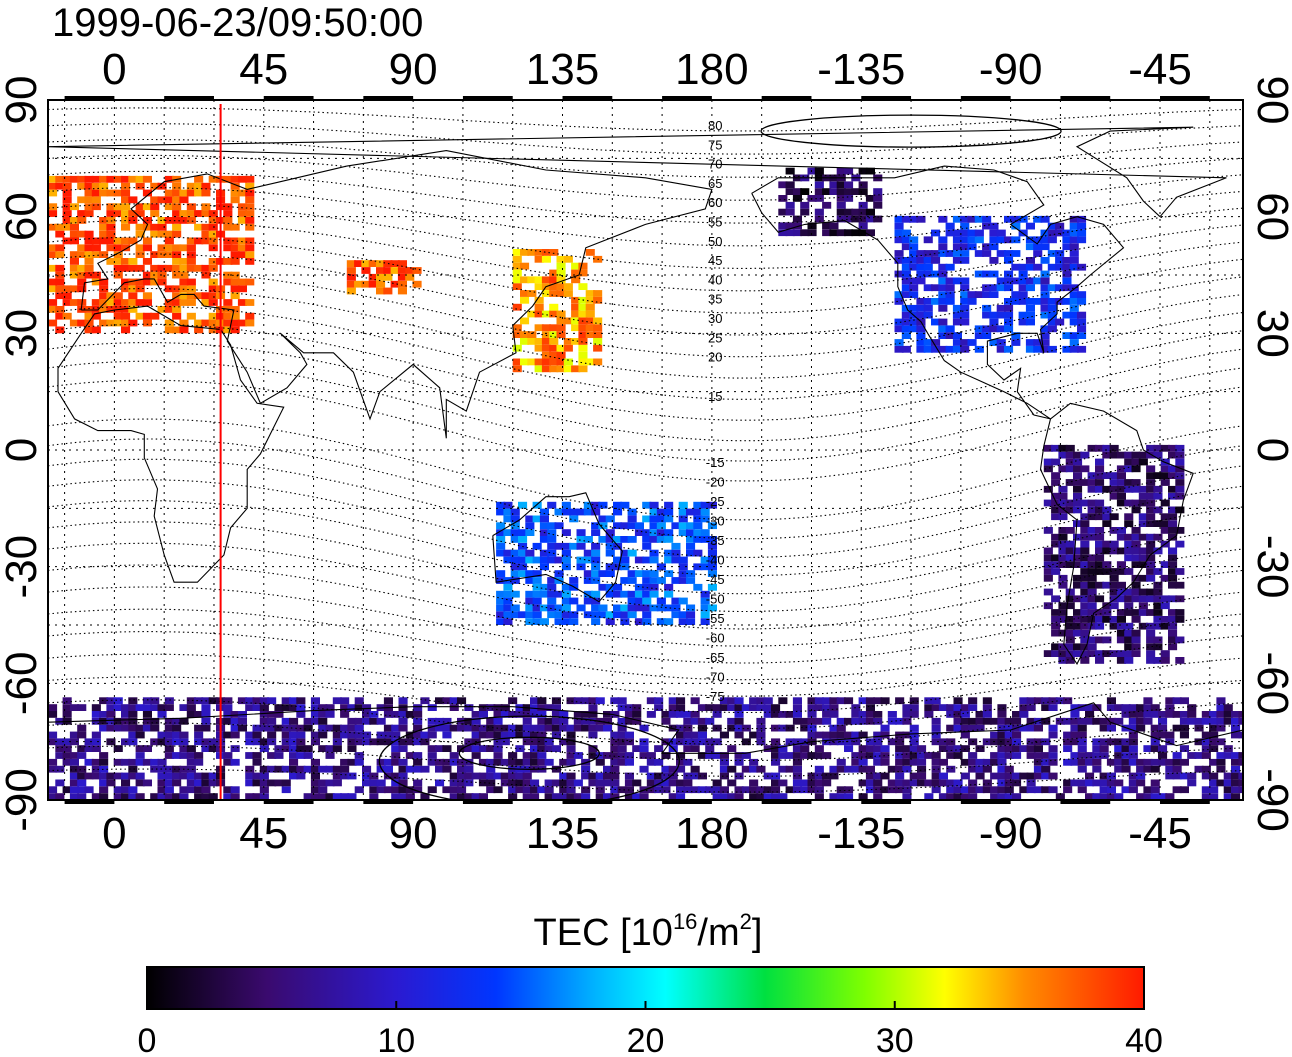 Image resolution: width=1292 pixels, height=1057 pixels. What do you see at coordinates (985, 98) in the screenshot?
I see `frame-tick` at bounding box center [985, 98].